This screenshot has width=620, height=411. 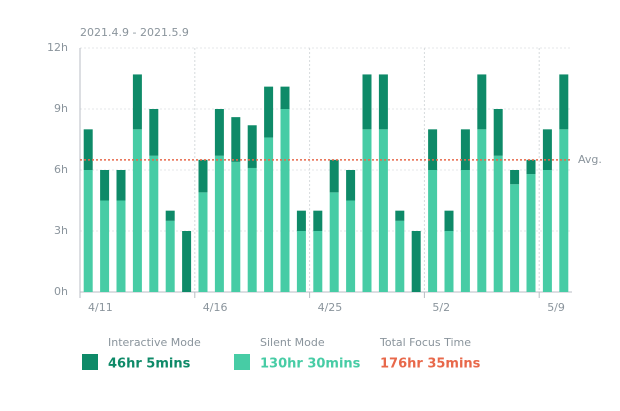 What do you see at coordinates (556, 307) in the screenshot?
I see `x-tick-label: 5/9` at bounding box center [556, 307].